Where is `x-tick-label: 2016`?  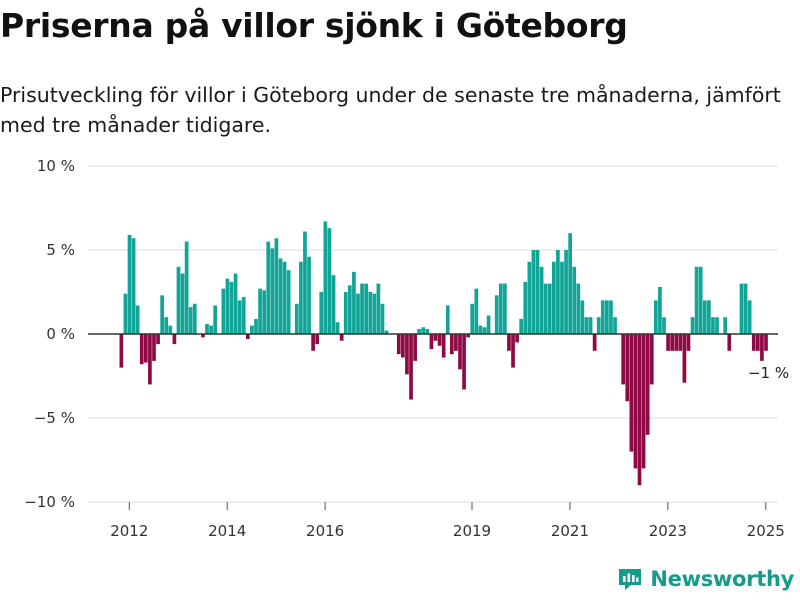 x-tick-label: 2016 is located at coordinates (325, 531).